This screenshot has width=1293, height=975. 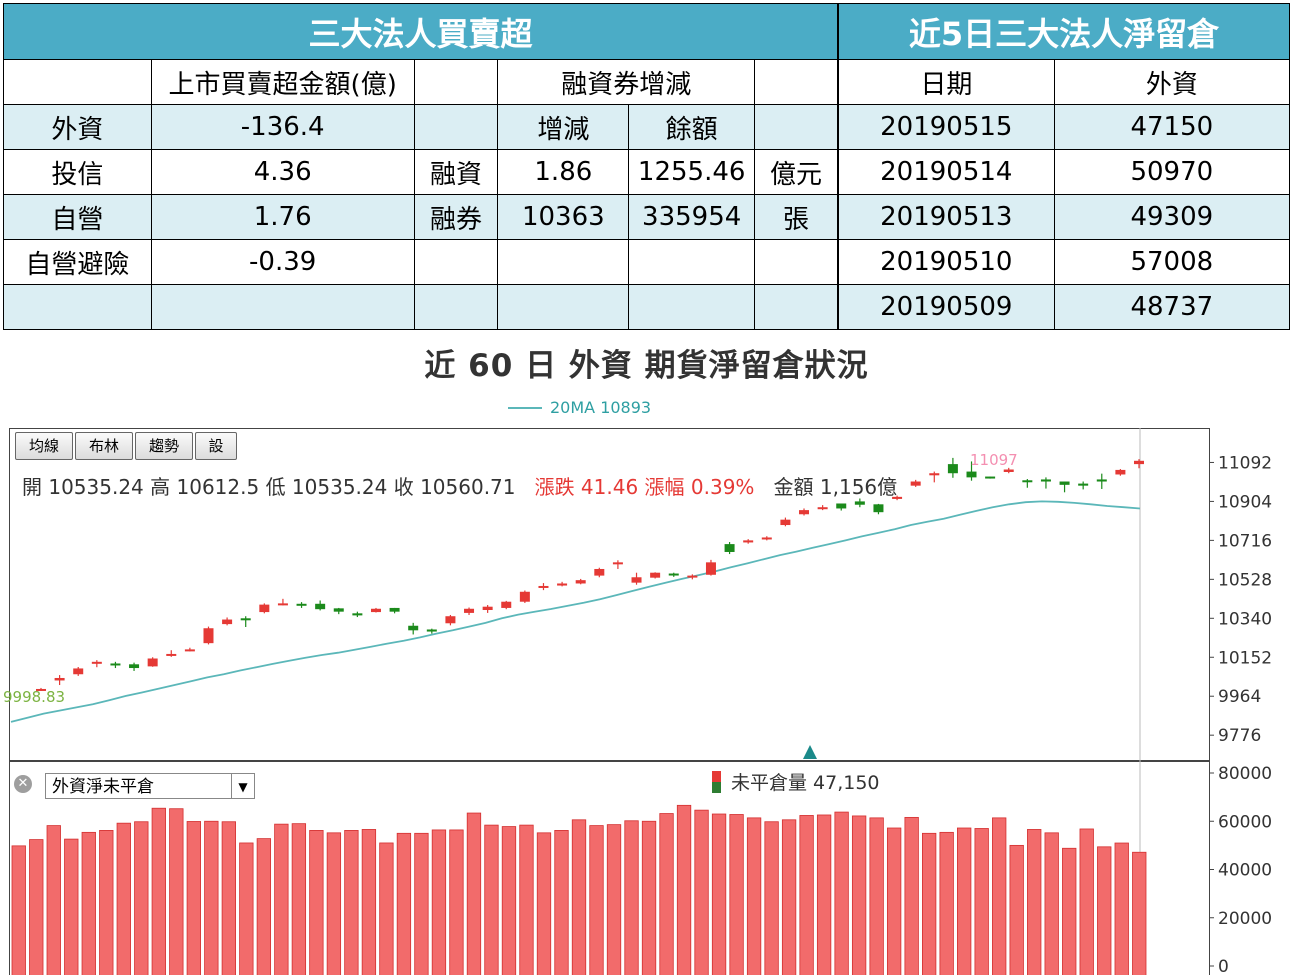 What do you see at coordinates (242, 786) in the screenshot?
I see `chevron-down-icon: ▼` at bounding box center [242, 786].